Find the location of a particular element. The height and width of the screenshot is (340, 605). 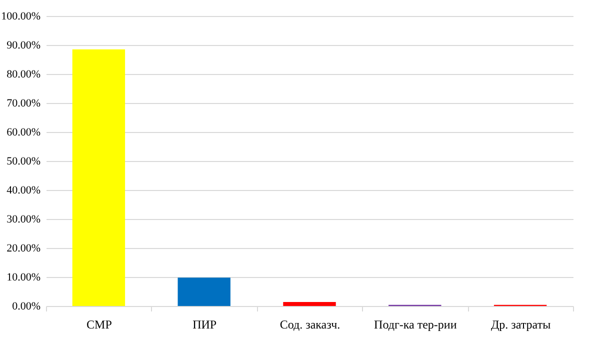

x-tick-label: ПИР is located at coordinates (204, 325).